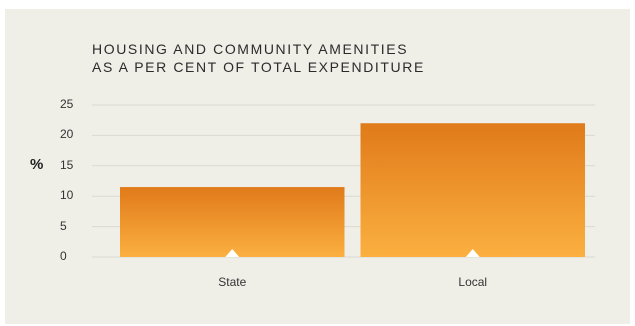 The height and width of the screenshot is (326, 635). Describe the element at coordinates (63, 256) in the screenshot. I see `y-tick-label: 0` at that location.